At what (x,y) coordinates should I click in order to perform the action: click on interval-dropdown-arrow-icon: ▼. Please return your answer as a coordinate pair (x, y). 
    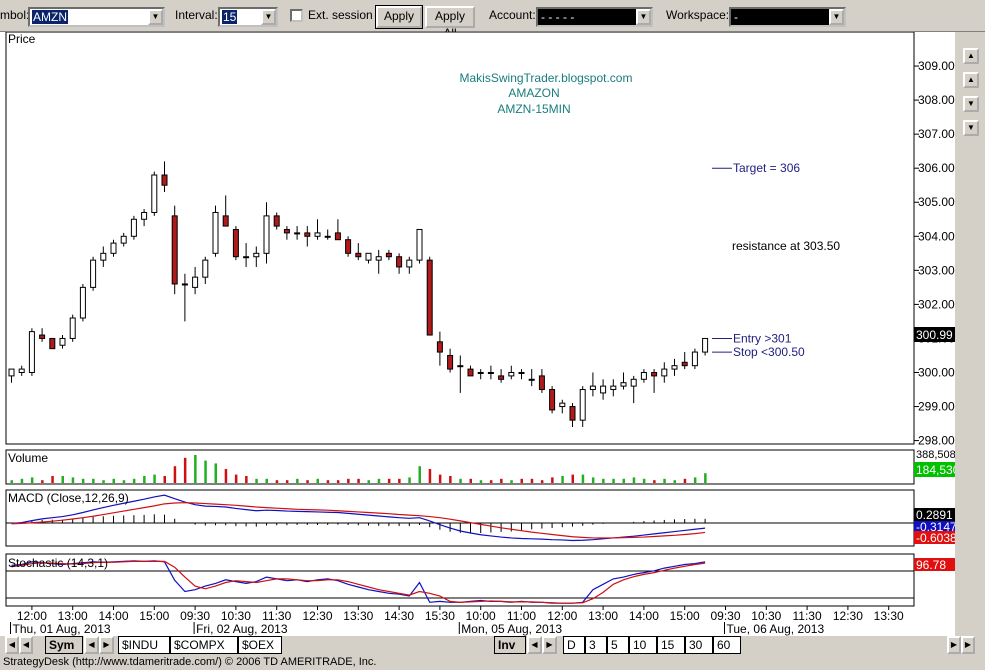
    Looking at the image, I should click on (268, 17).